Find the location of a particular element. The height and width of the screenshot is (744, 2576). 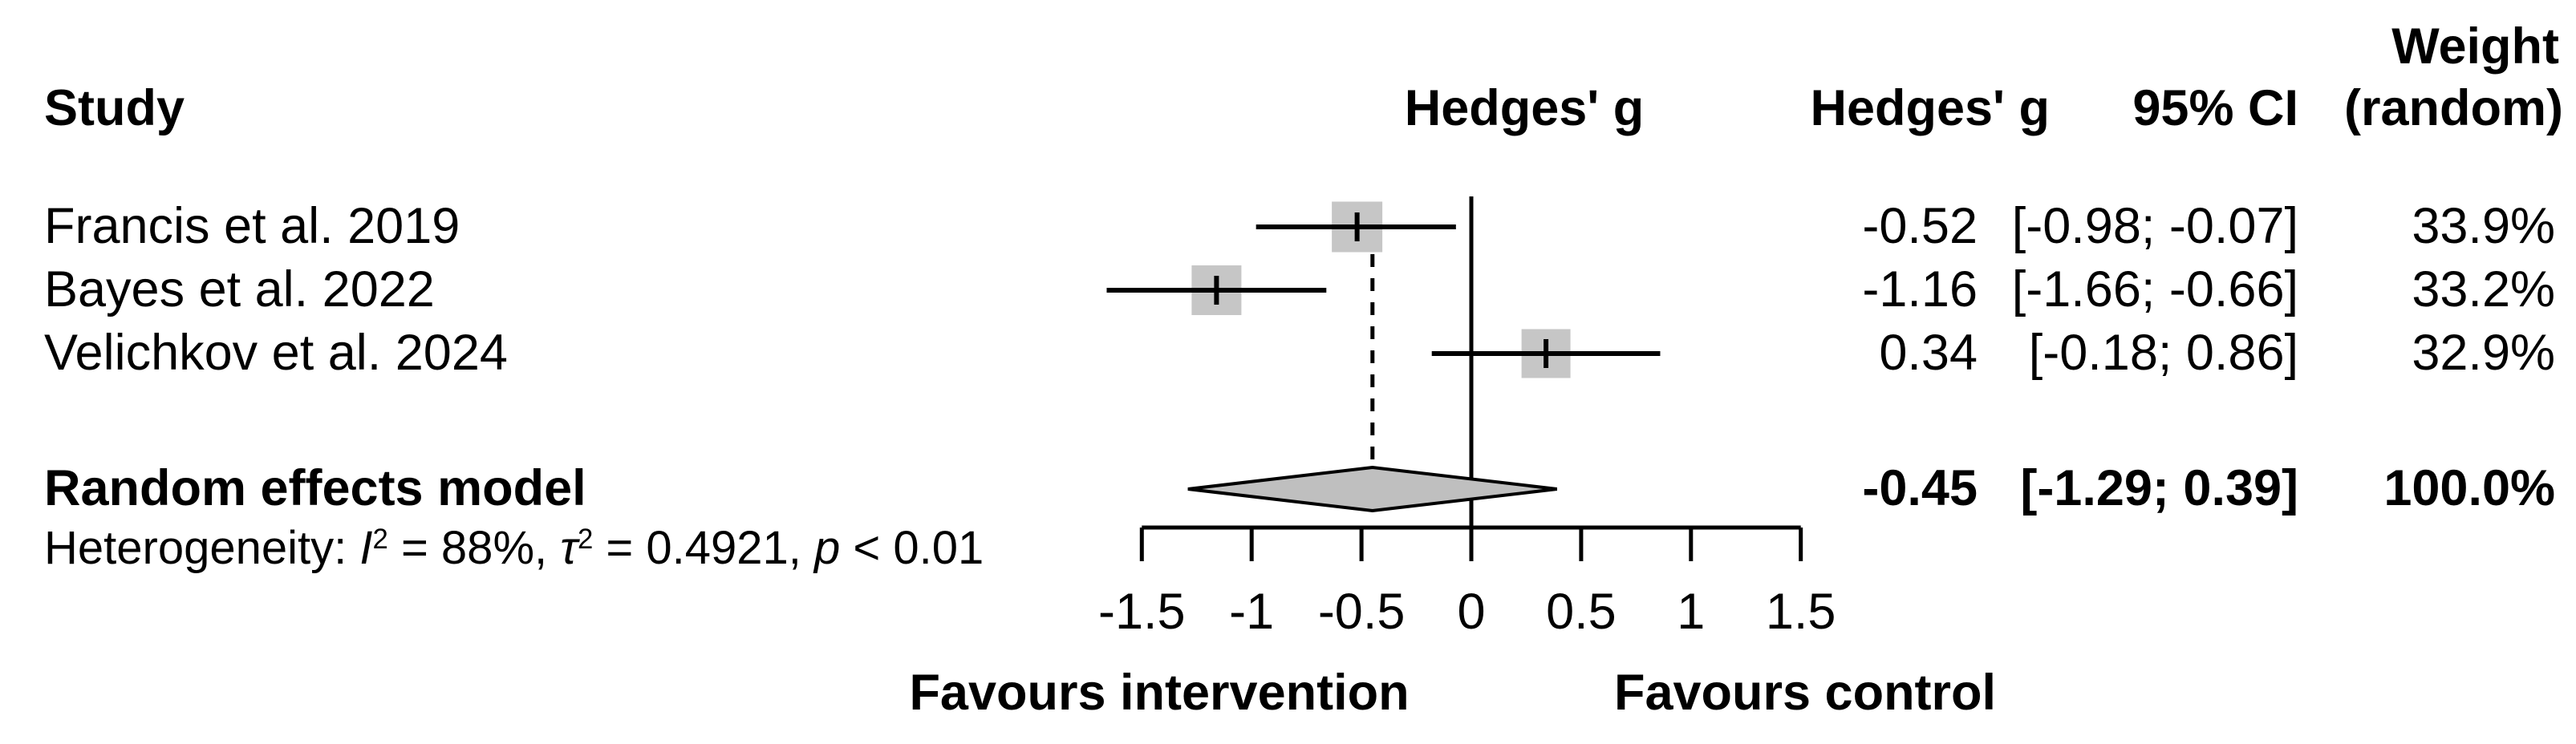

summary-hedges-g: -0.45 is located at coordinates (1920, 488).